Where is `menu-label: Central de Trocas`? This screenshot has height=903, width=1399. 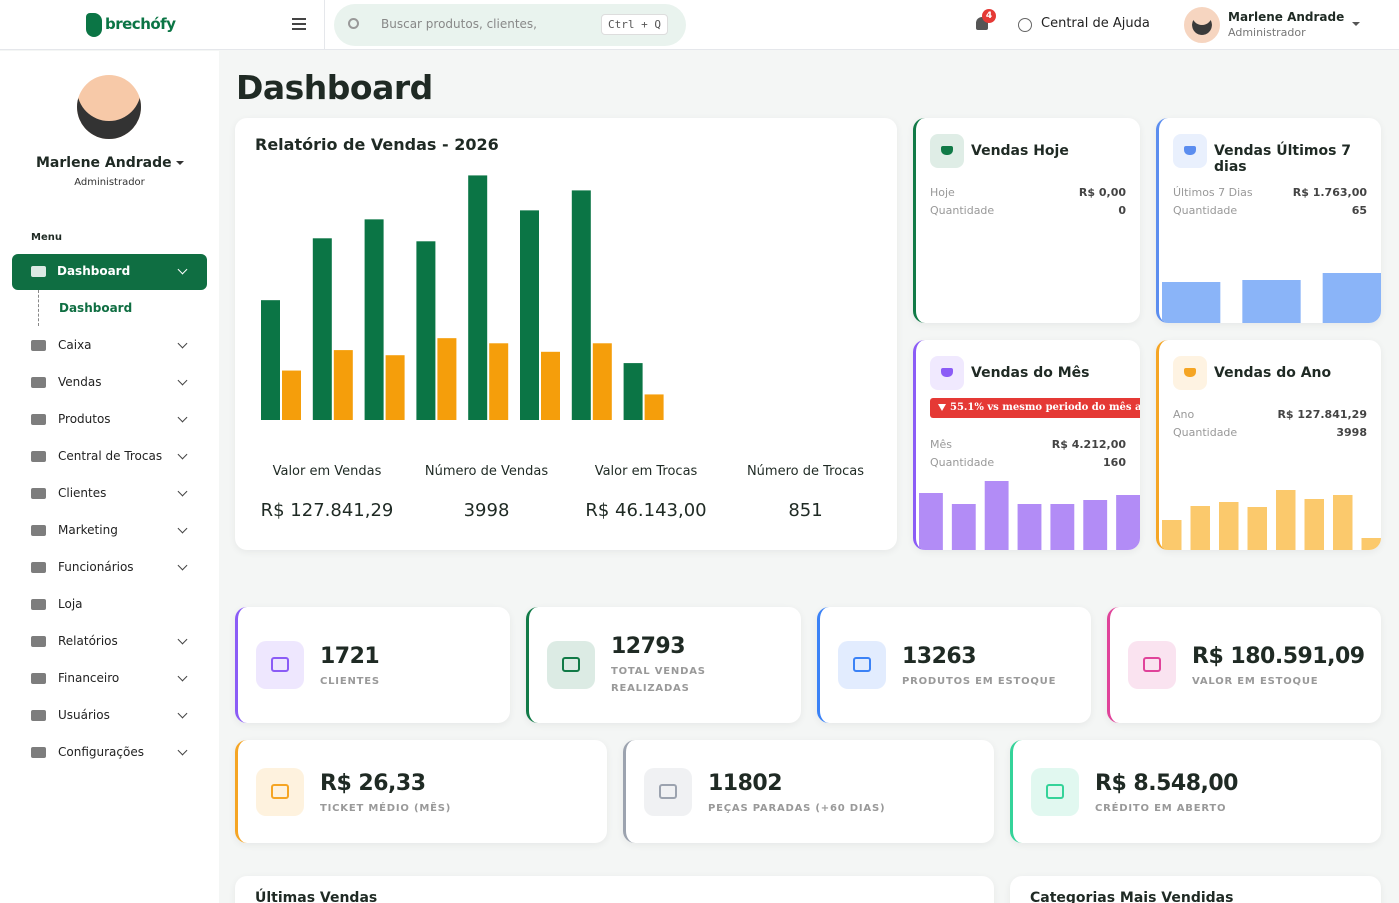
menu-label: Central de Trocas is located at coordinates (110, 456).